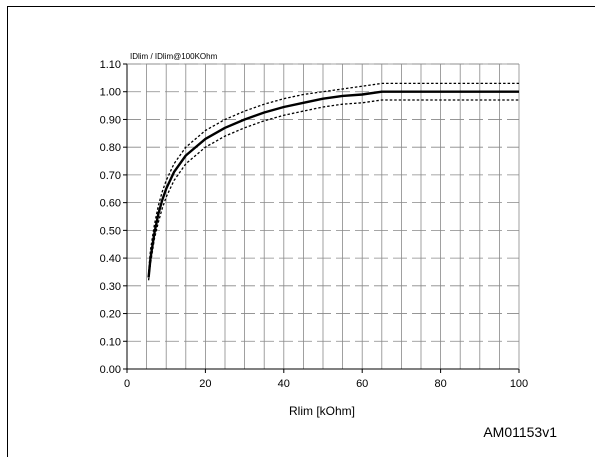 Image resolution: width=595 pixels, height=457 pixels. What do you see at coordinates (440, 384) in the screenshot?
I see `x-tick-label: 80` at bounding box center [440, 384].